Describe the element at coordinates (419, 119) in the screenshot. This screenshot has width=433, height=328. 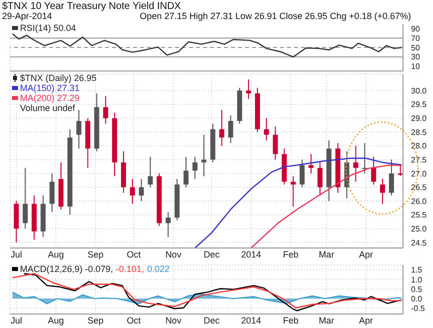
I see `y-tick-label: 29.0` at that location.